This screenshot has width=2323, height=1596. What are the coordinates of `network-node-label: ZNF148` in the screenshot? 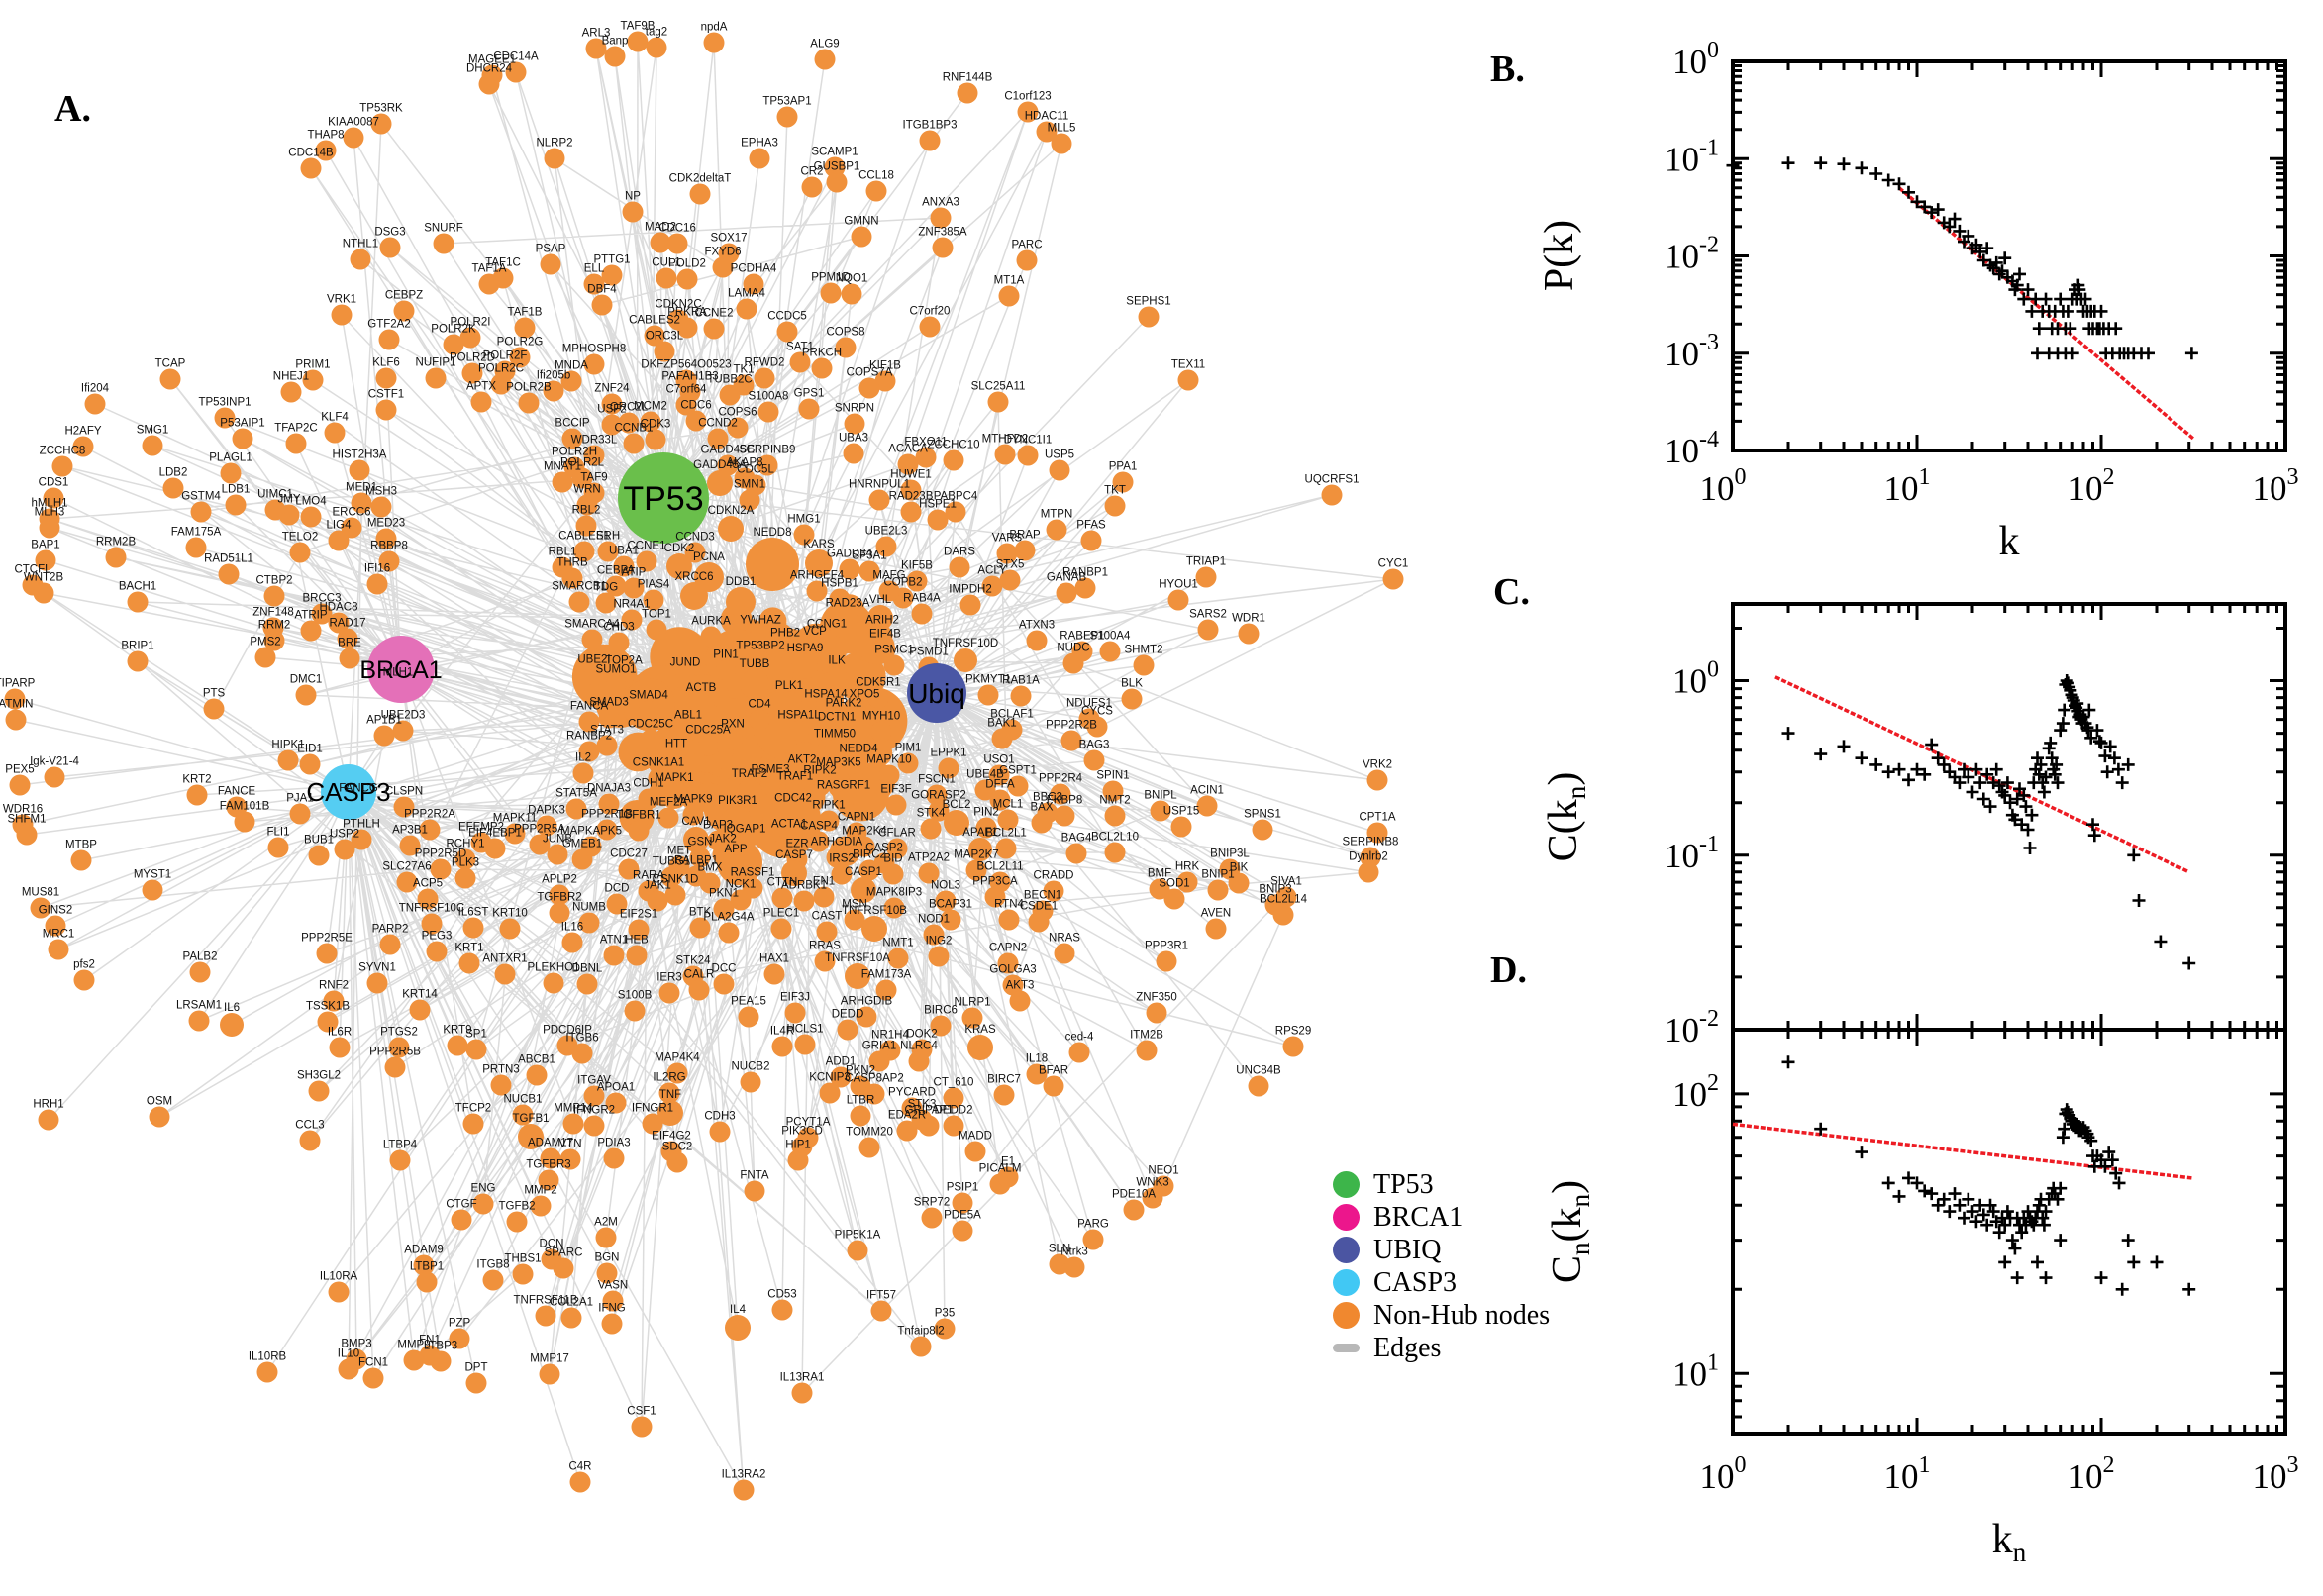 It's located at (273, 613).